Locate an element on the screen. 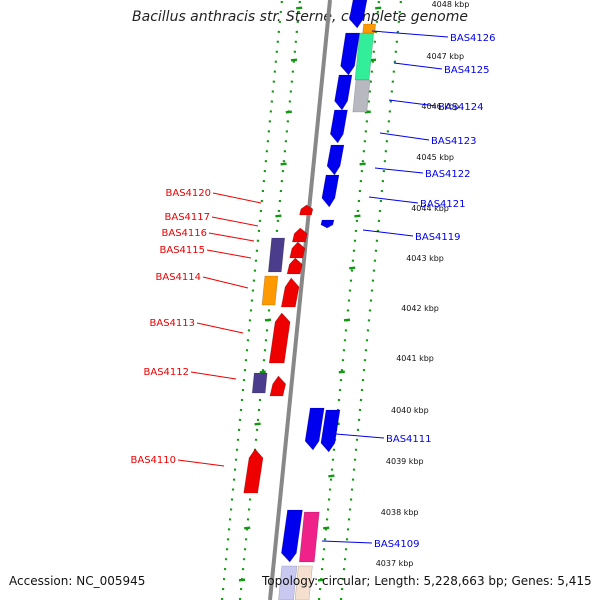 Image resolution: width=600 pixels, height=600 pixels. gene-label-BAS4122: BAS4122 is located at coordinates (448, 174).